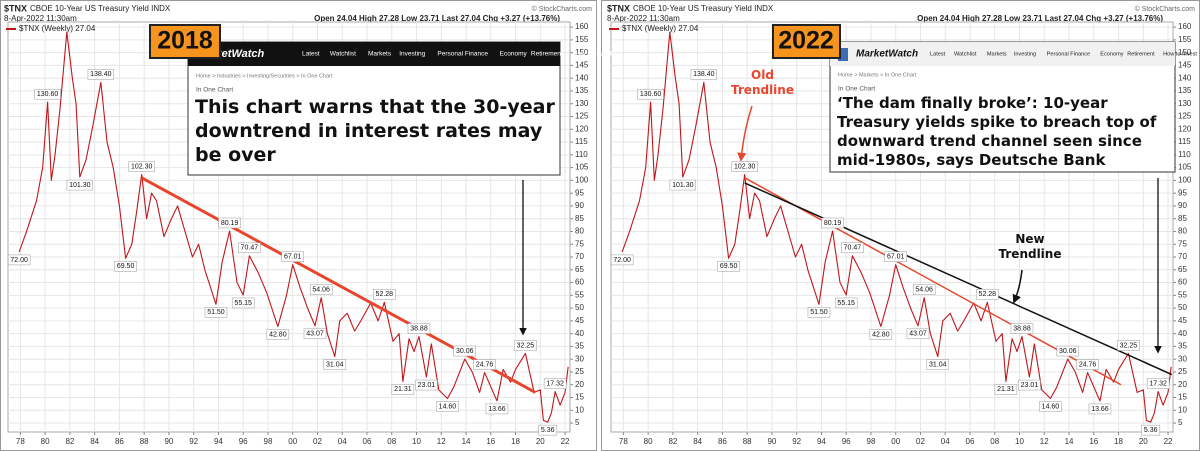 The image size is (1200, 451). Describe the element at coordinates (877, 75) in the screenshot. I see `breadcrumb: Home > Markets > In One Chart` at that location.